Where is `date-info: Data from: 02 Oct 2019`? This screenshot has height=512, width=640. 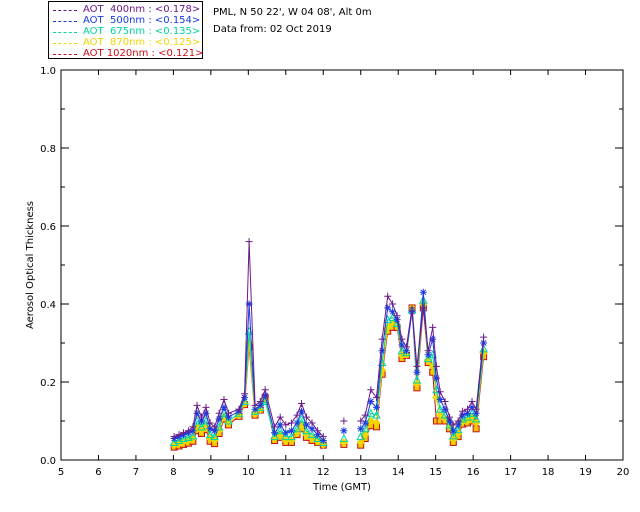 date-info: Data from: 02 Oct 2019 is located at coordinates (272, 29).